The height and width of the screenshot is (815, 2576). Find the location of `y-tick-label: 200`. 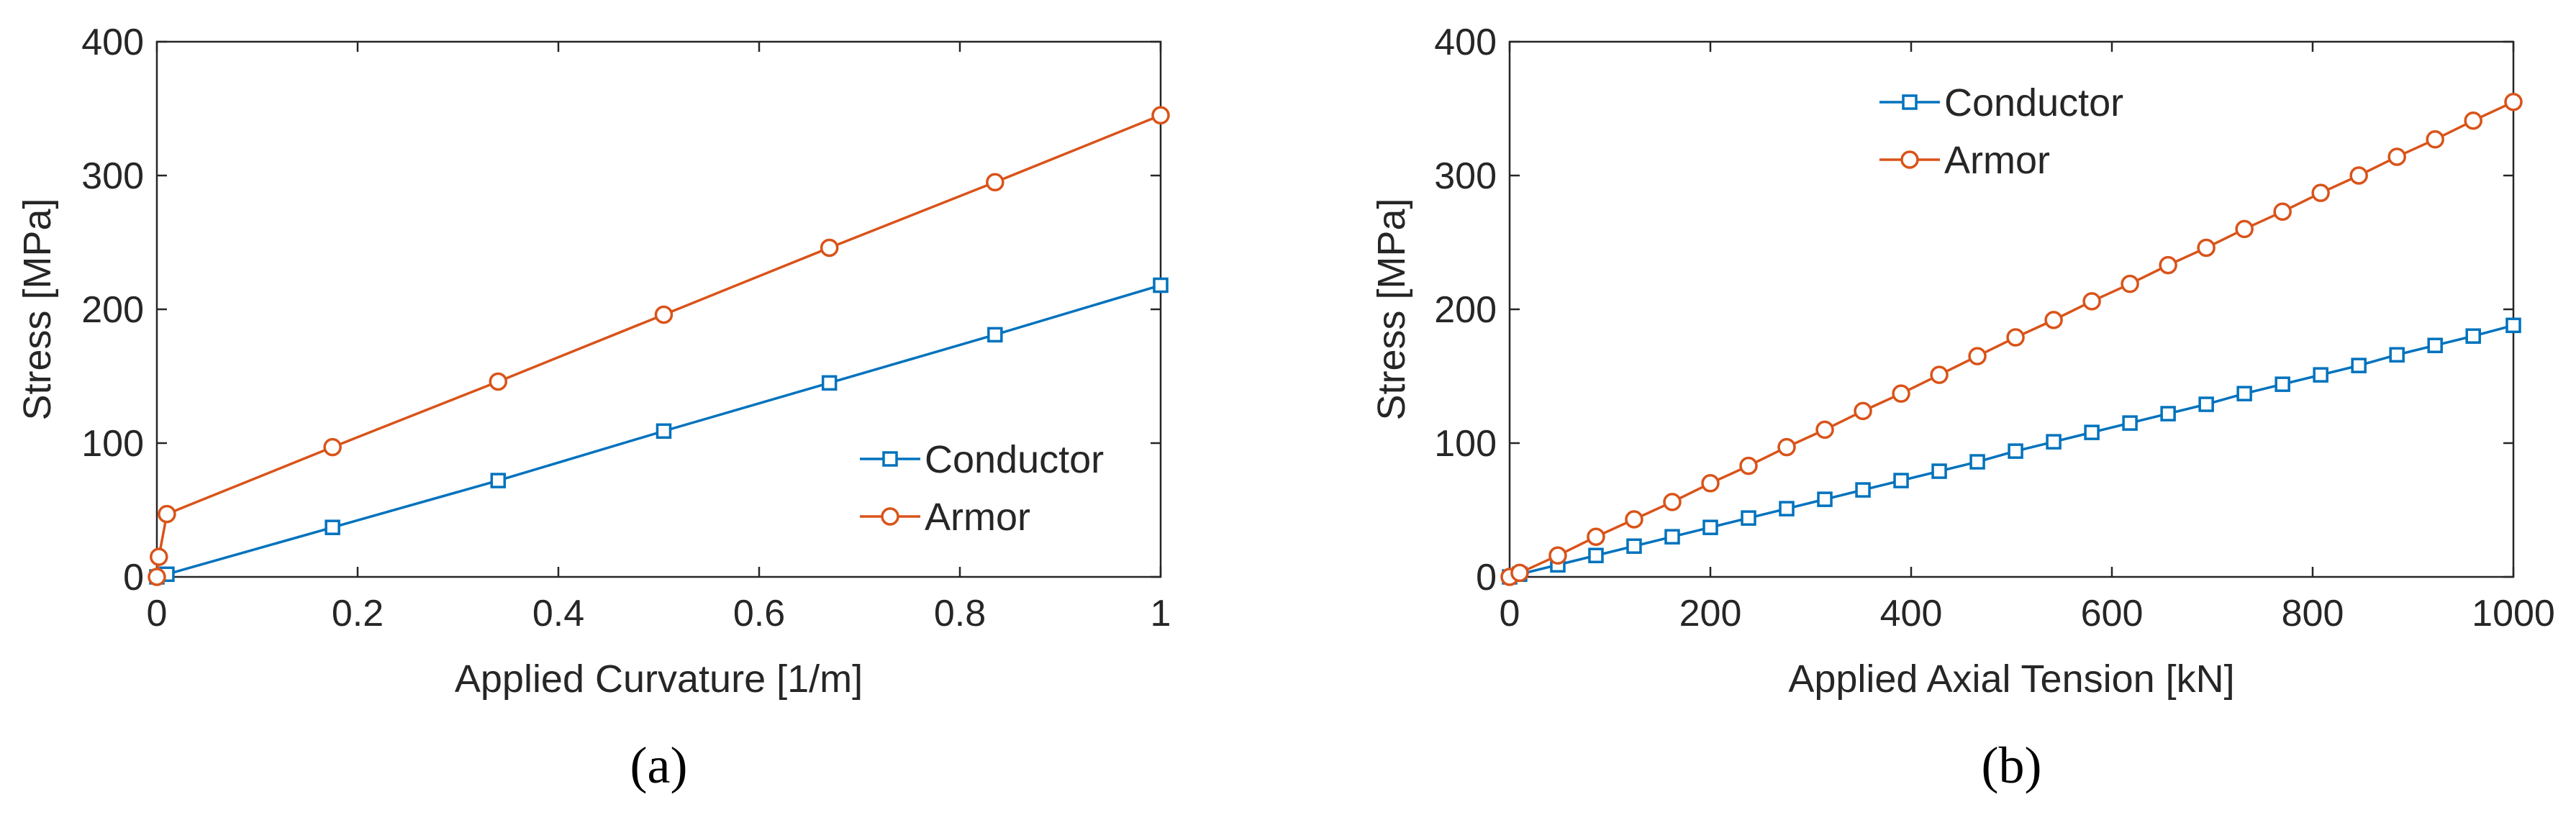

y-tick-label: 200 is located at coordinates (112, 310).